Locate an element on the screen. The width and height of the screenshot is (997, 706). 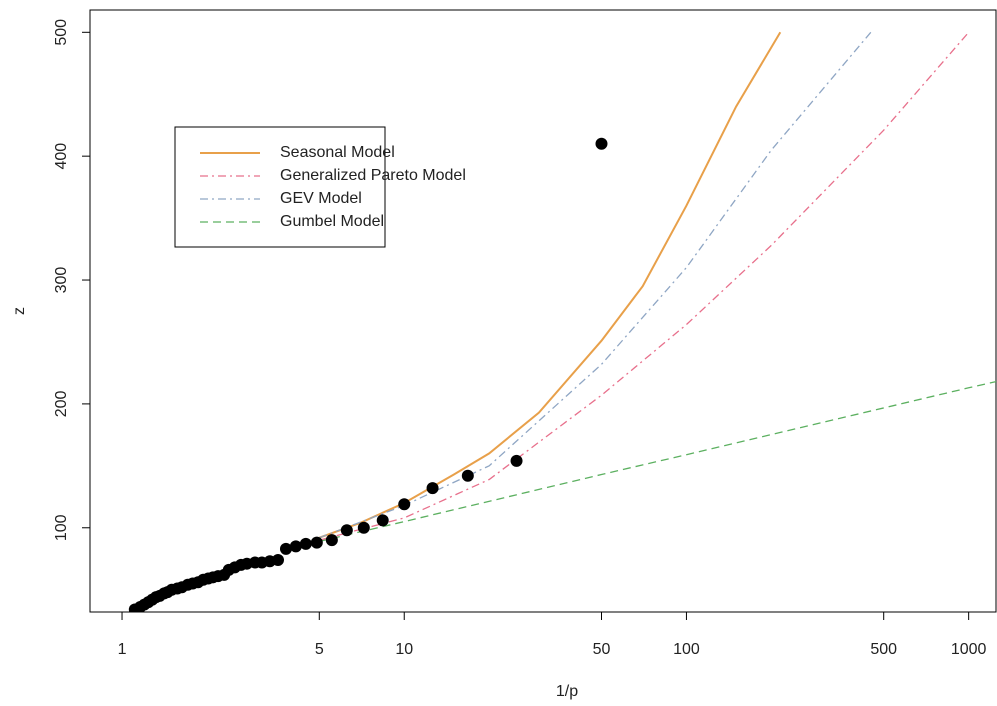
legend-box is located at coordinates (280, 187).